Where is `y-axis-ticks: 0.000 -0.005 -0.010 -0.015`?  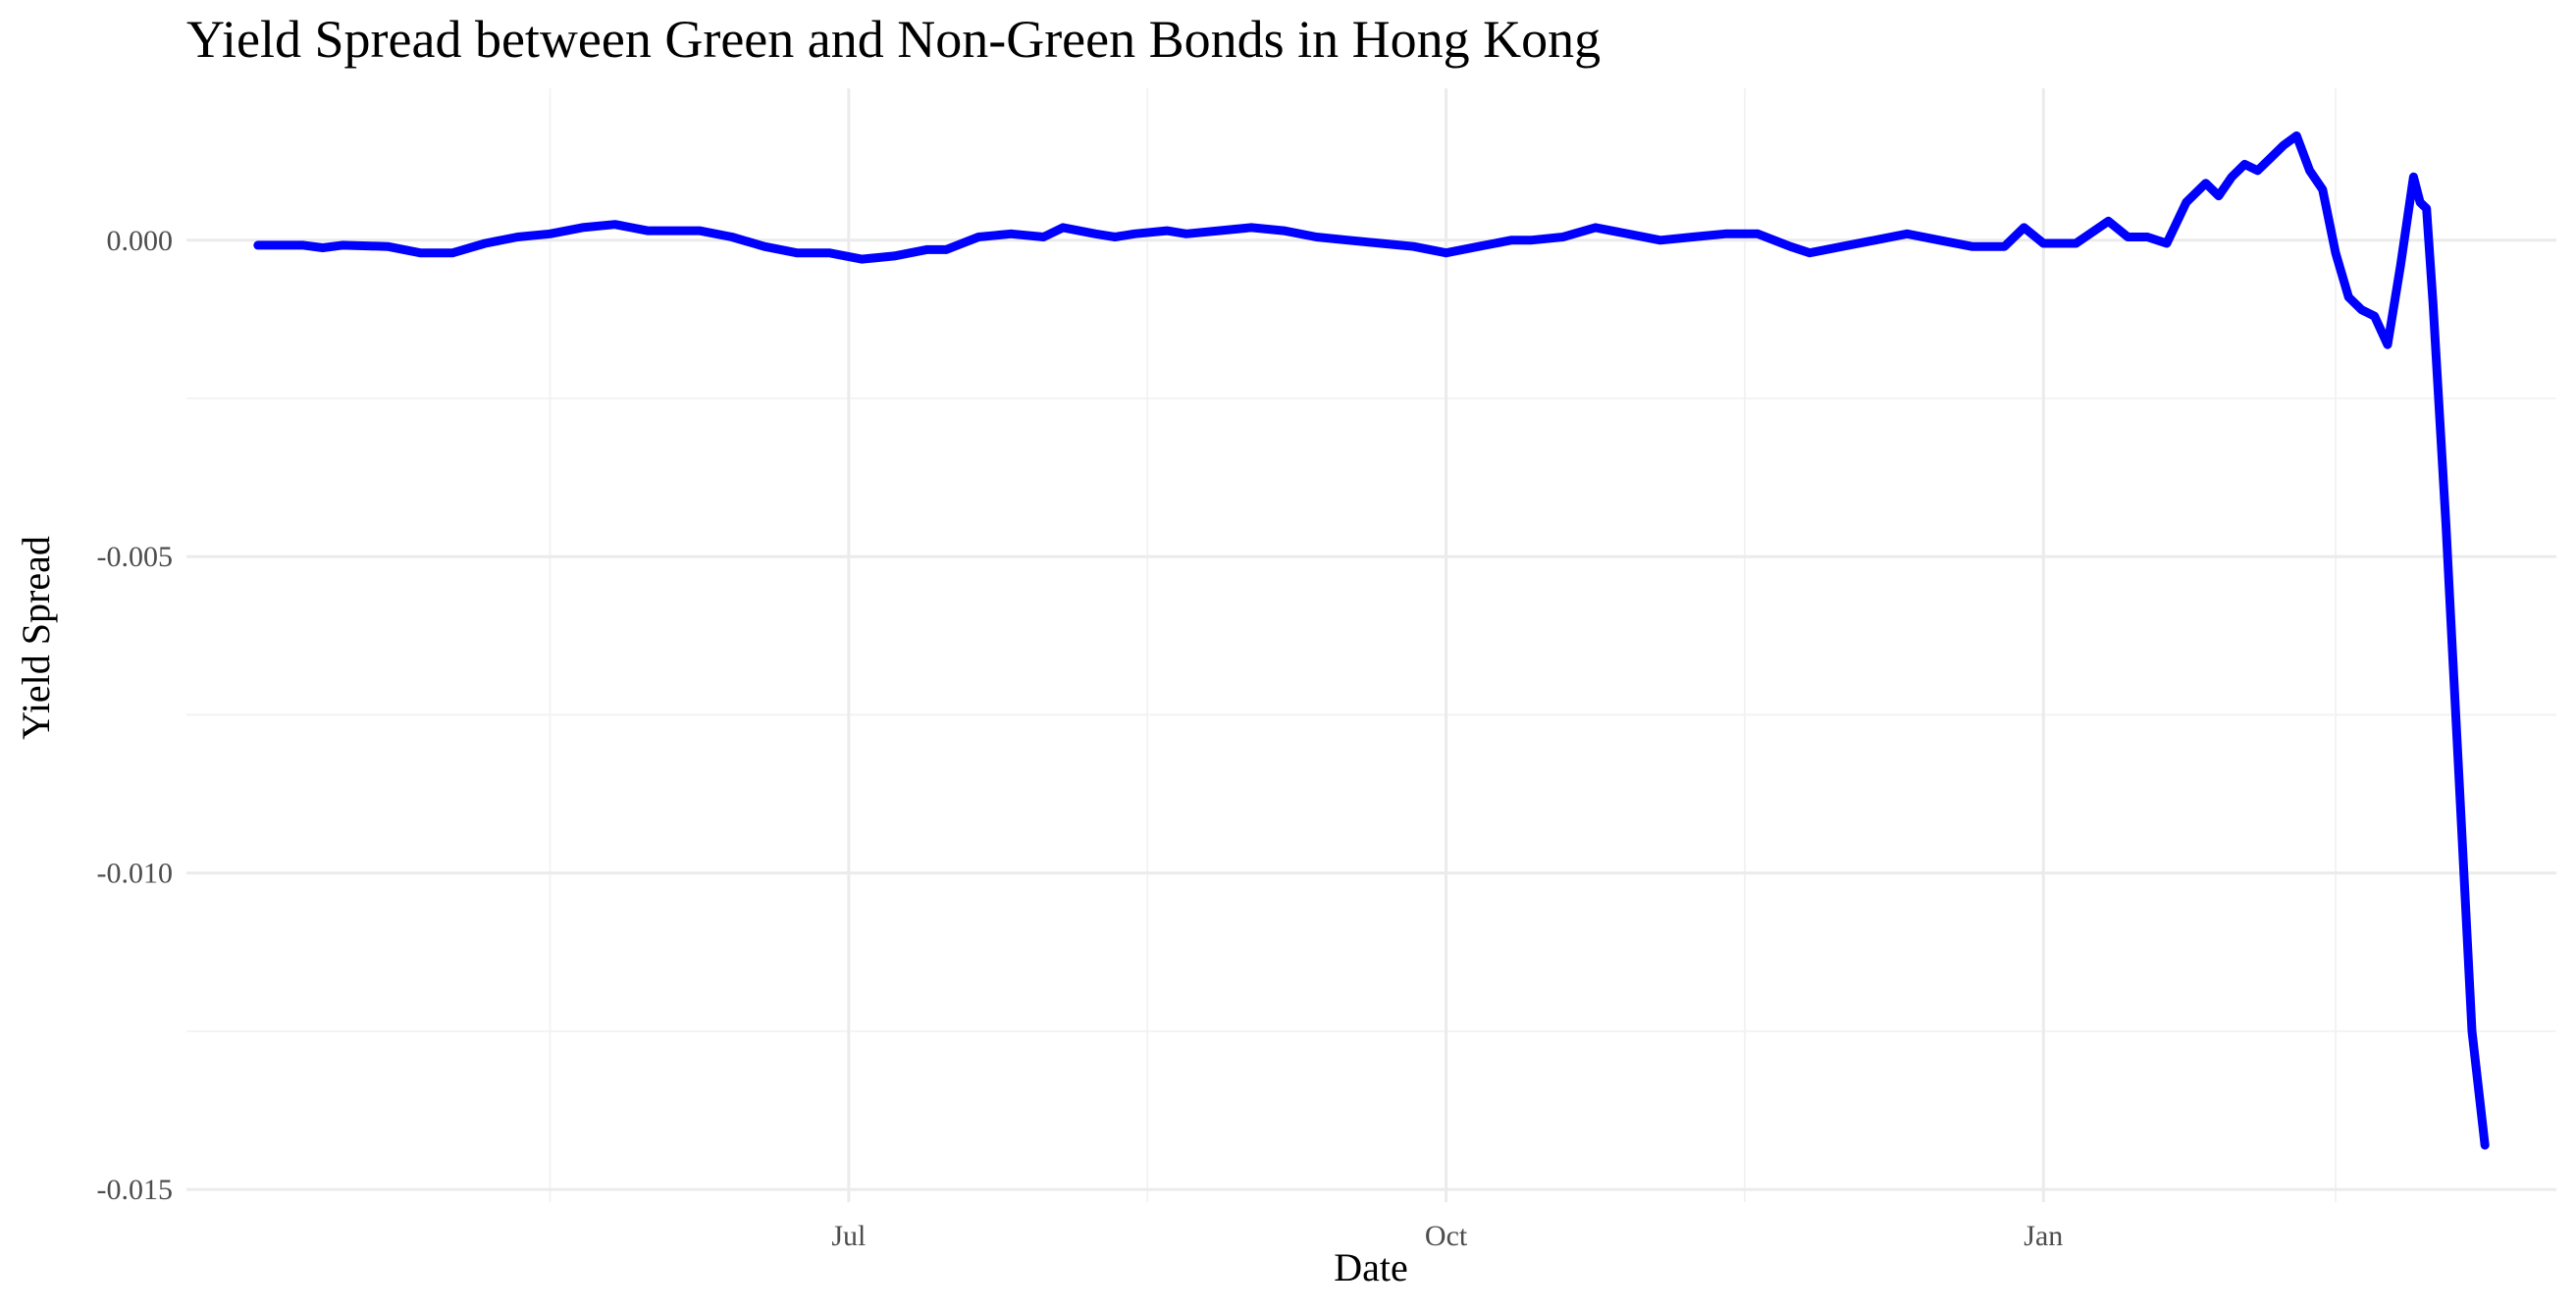 y-axis-ticks: 0.000 -0.005 -0.010 -0.015 is located at coordinates (135, 715).